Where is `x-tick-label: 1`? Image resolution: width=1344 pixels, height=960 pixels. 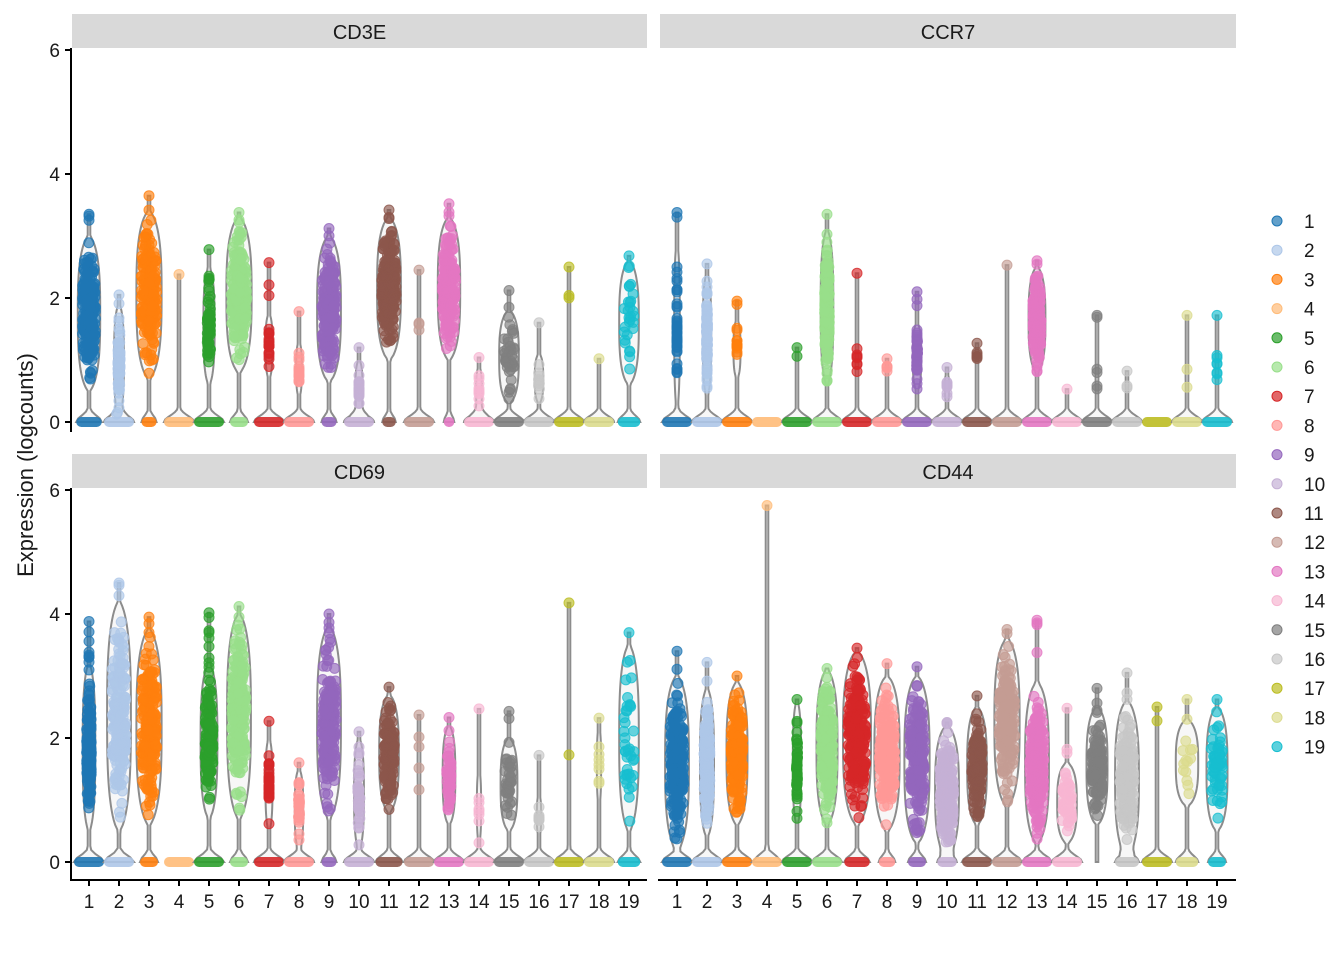
x-tick-label: 1 is located at coordinates (89, 902).